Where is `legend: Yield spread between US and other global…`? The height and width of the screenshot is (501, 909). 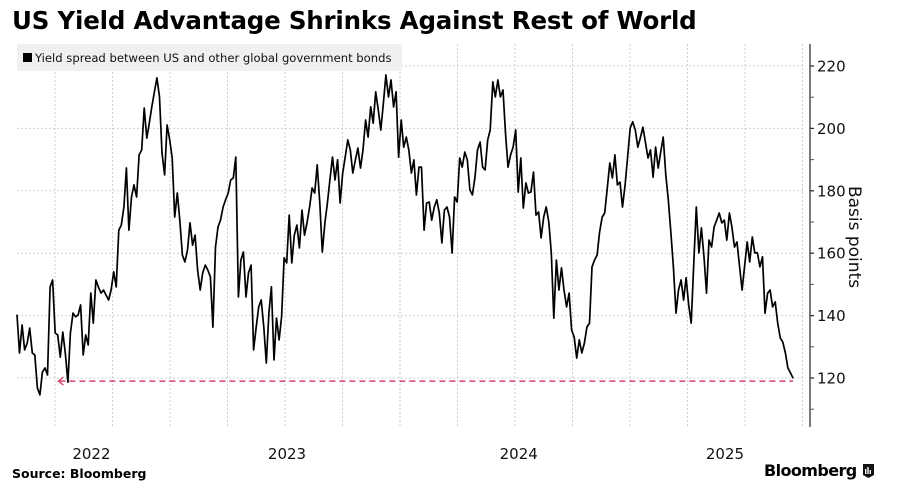
legend: Yield spread between US and other global… is located at coordinates (209, 57).